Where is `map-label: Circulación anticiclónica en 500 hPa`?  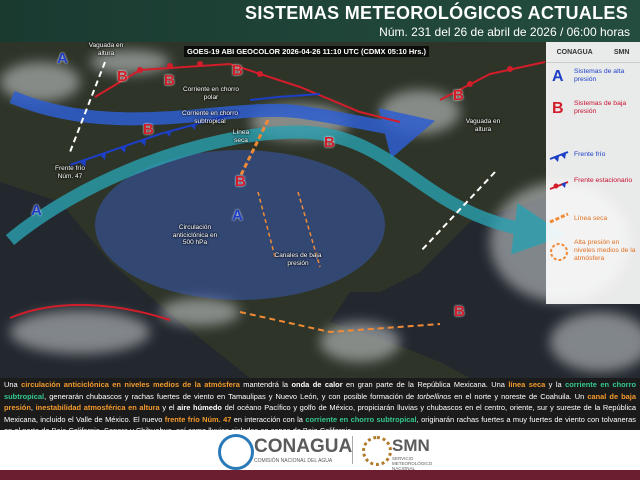 map-label: Circulación anticiclónica en 500 hPa is located at coordinates (195, 235).